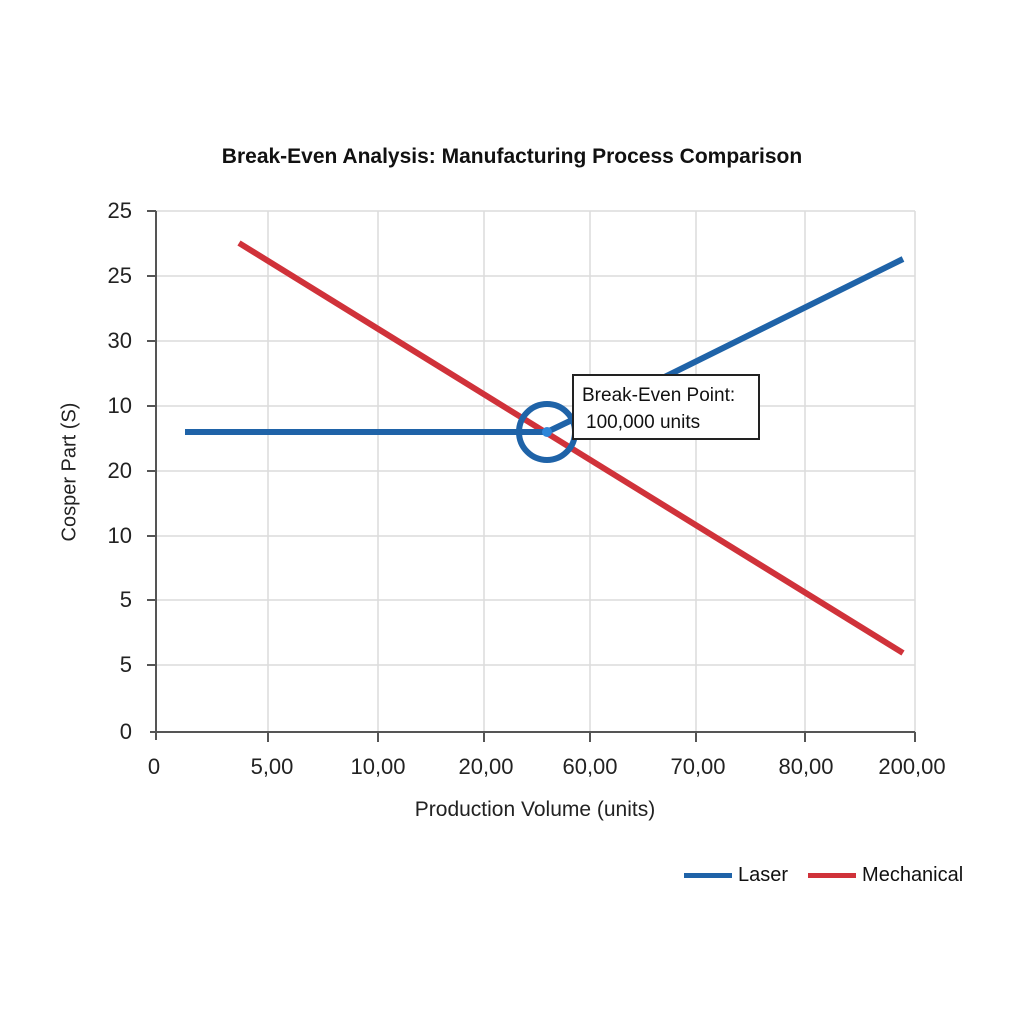 This screenshot has width=1024, height=1024. I want to click on y-tick-label: 20, so click(119, 470).